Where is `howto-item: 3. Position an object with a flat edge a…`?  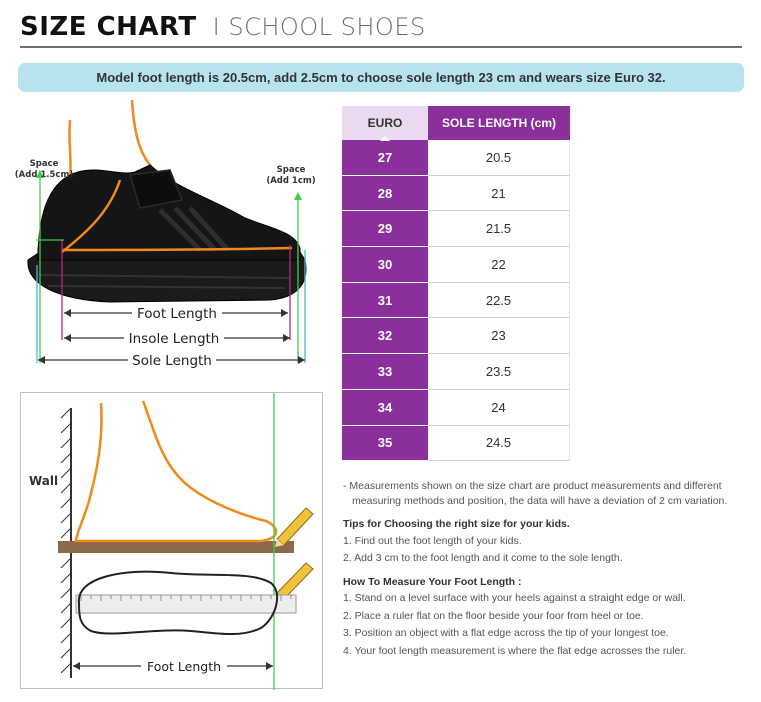
howto-item: 3. Position an object with a flat edge a… is located at coordinates (506, 633).